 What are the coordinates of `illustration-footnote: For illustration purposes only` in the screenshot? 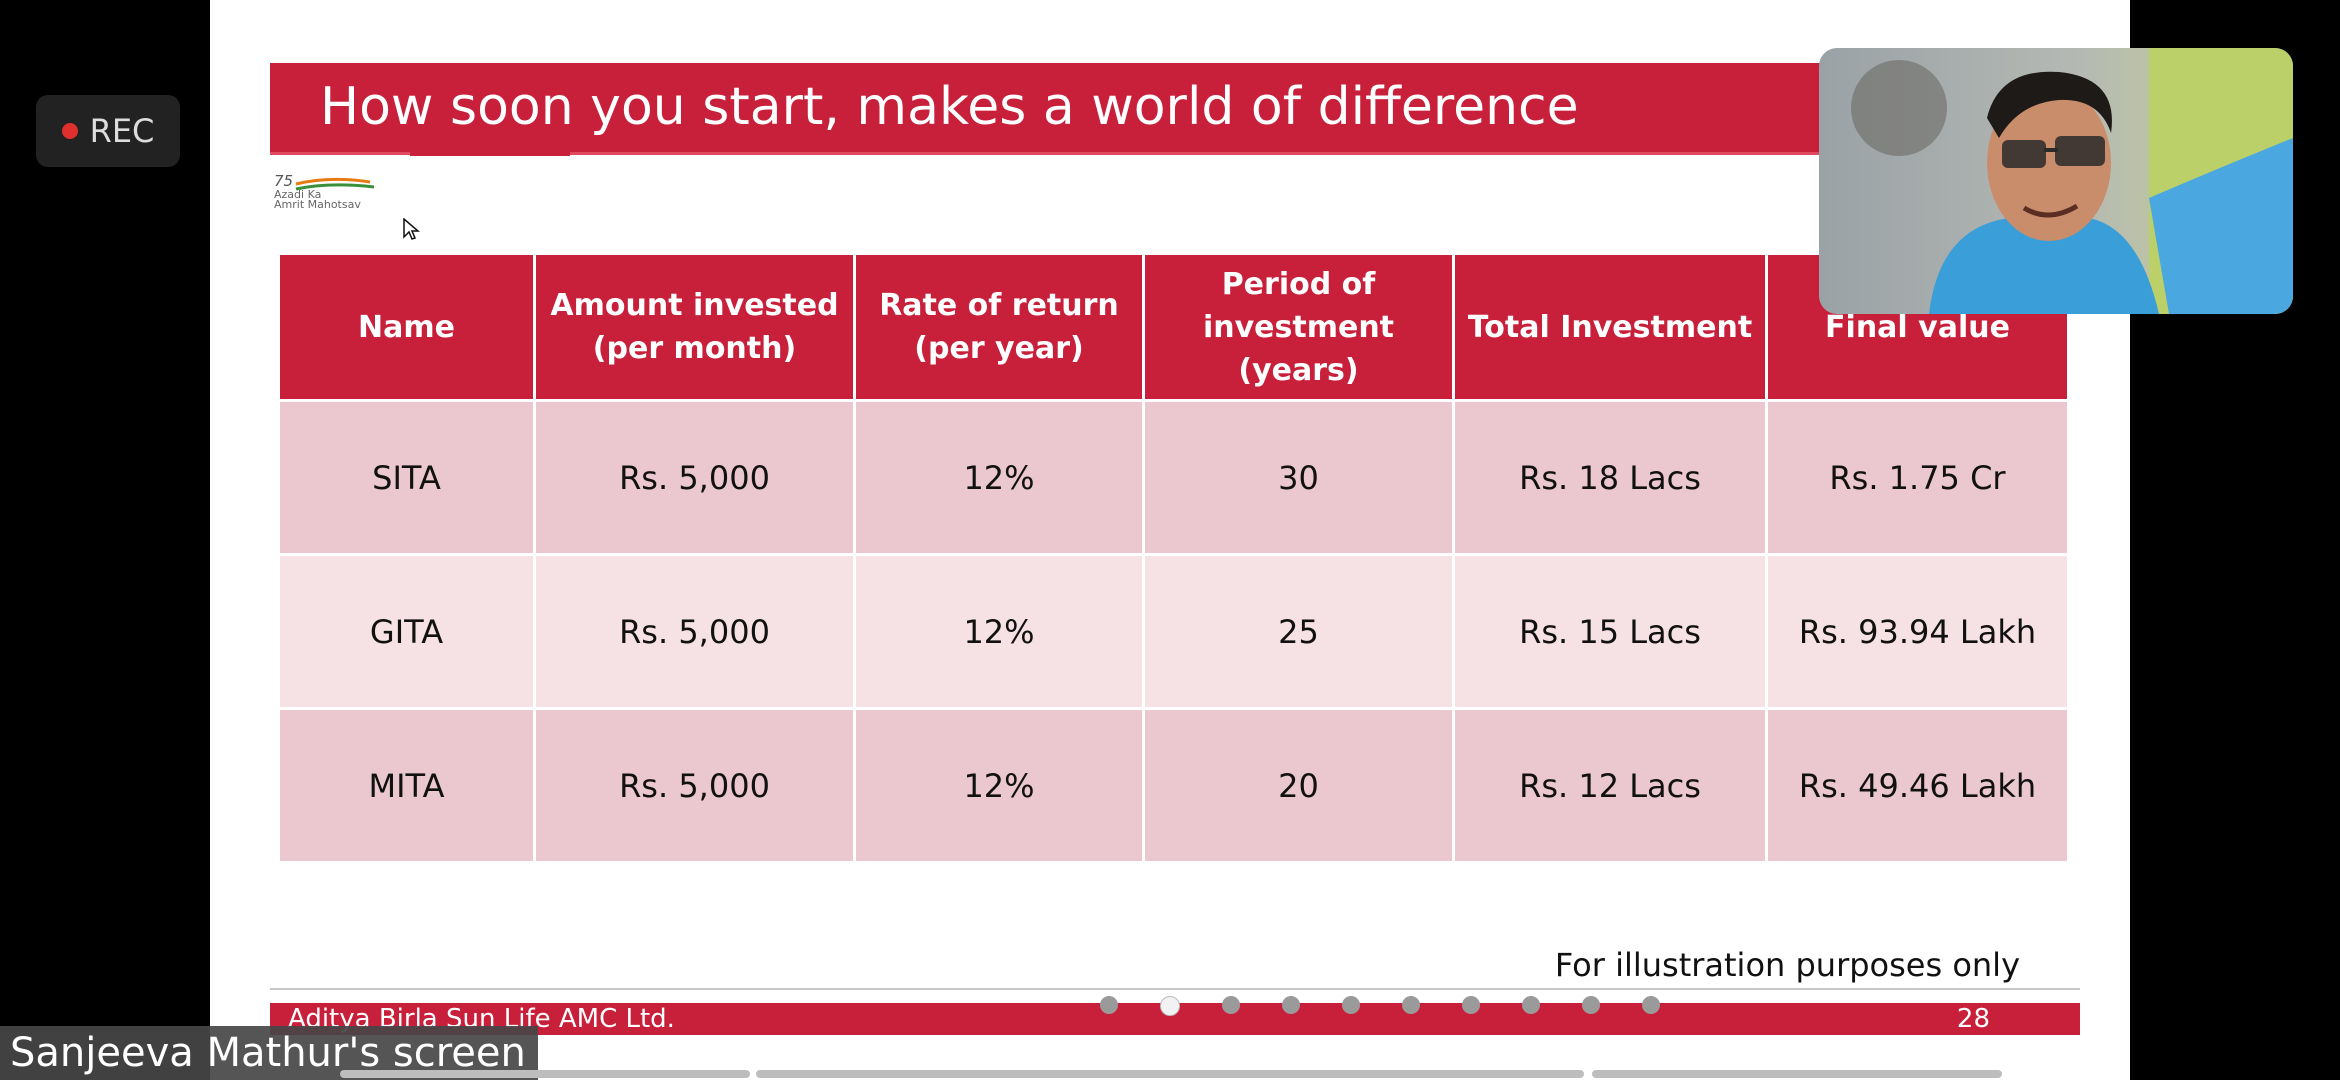 It's located at (1787, 965).